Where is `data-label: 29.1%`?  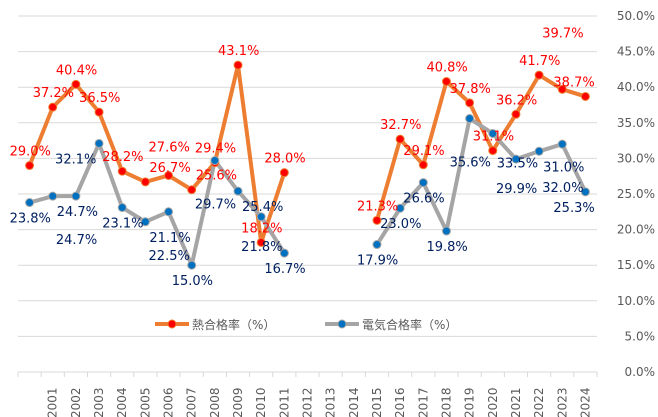
data-label: 29.1% is located at coordinates (423, 151).